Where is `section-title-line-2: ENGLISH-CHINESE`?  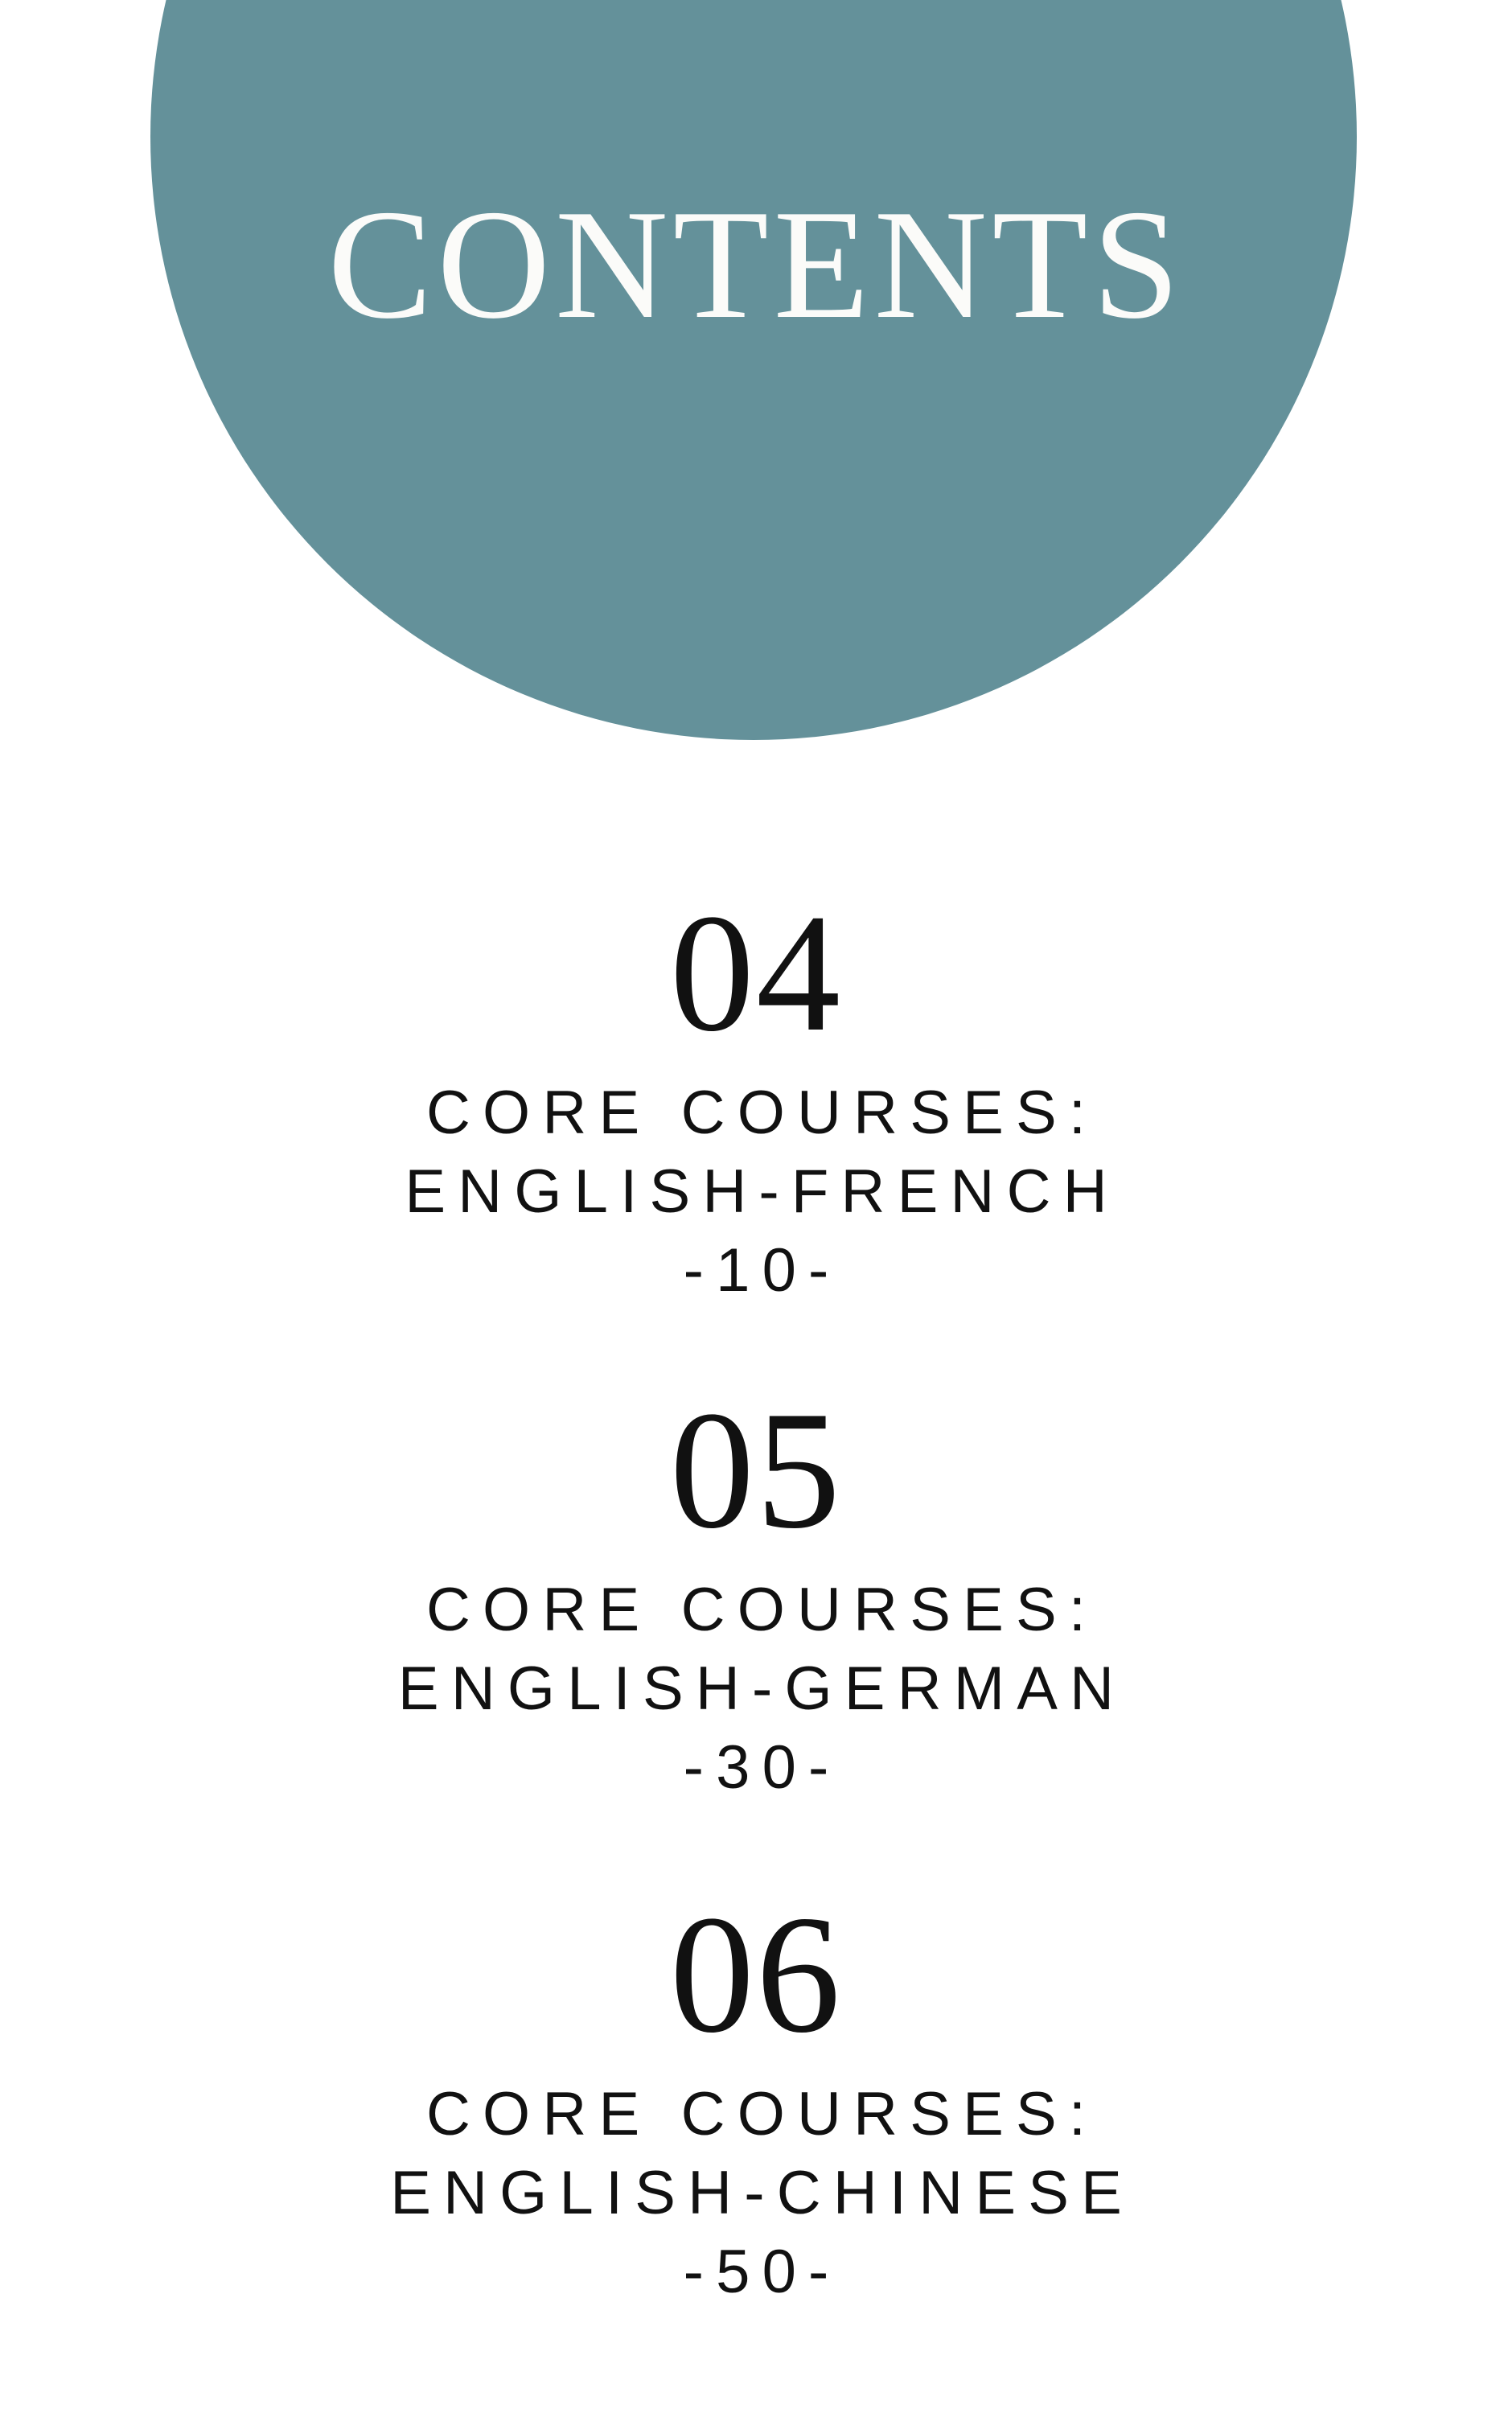 section-title-line-2: ENGLISH-CHINESE is located at coordinates (762, 2193).